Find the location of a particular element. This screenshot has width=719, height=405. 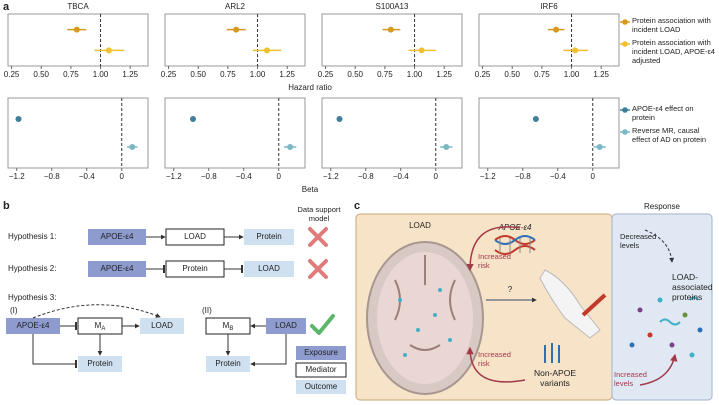

decrease-label: Decreased levels is located at coordinates (638, 241).